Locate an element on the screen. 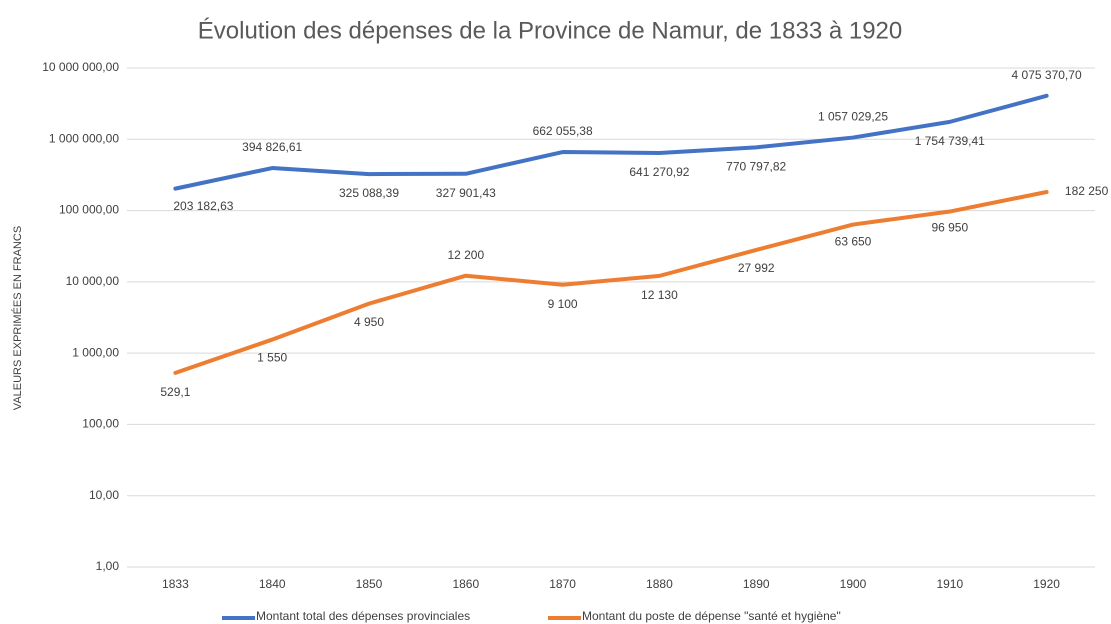 This screenshot has height=624, width=1111. x-tick-label: 1860 is located at coordinates (465, 584).